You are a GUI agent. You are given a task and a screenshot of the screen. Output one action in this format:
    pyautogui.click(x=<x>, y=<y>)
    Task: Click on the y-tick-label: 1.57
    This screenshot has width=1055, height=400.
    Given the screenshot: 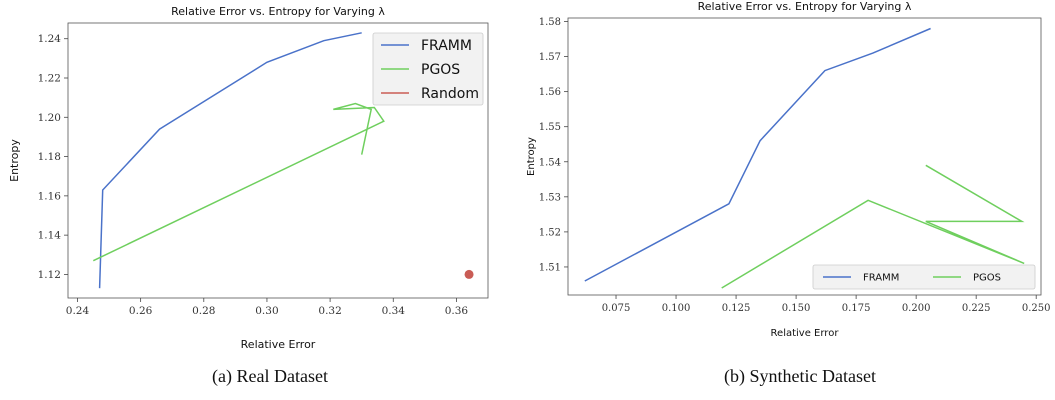 What is the action you would take?
    pyautogui.click(x=550, y=57)
    